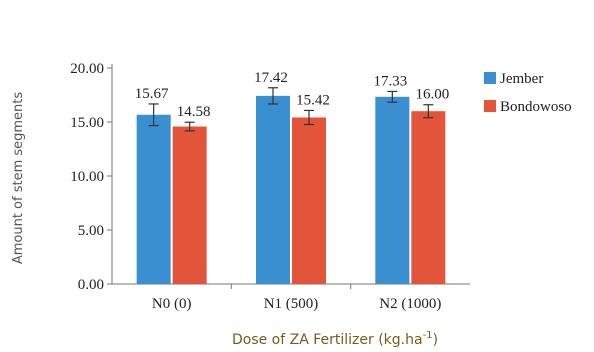 This screenshot has height=352, width=594. I want to click on data-label: 17.42, so click(271, 78).